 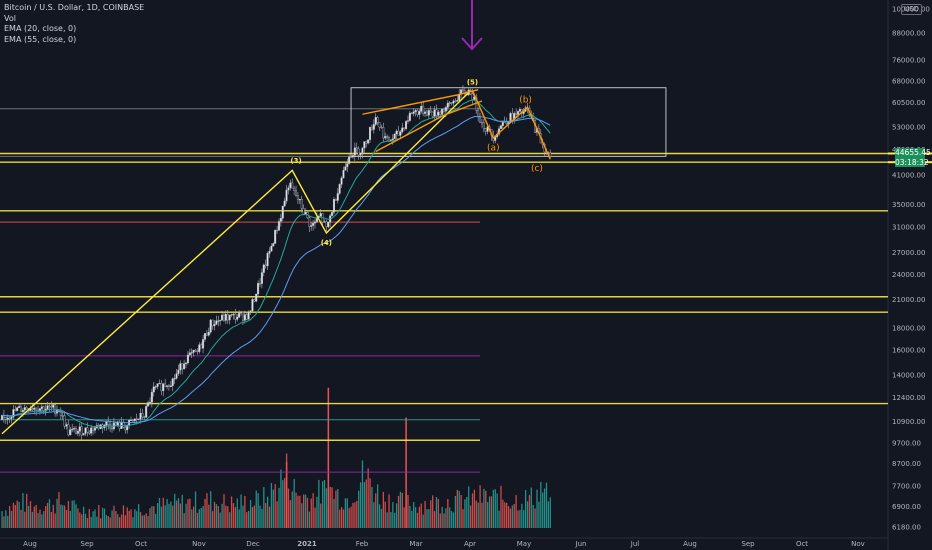 I want to click on symbol-title: Bitcoin / U.S. Dollar, 1D, COINBASE, so click(x=74, y=7).